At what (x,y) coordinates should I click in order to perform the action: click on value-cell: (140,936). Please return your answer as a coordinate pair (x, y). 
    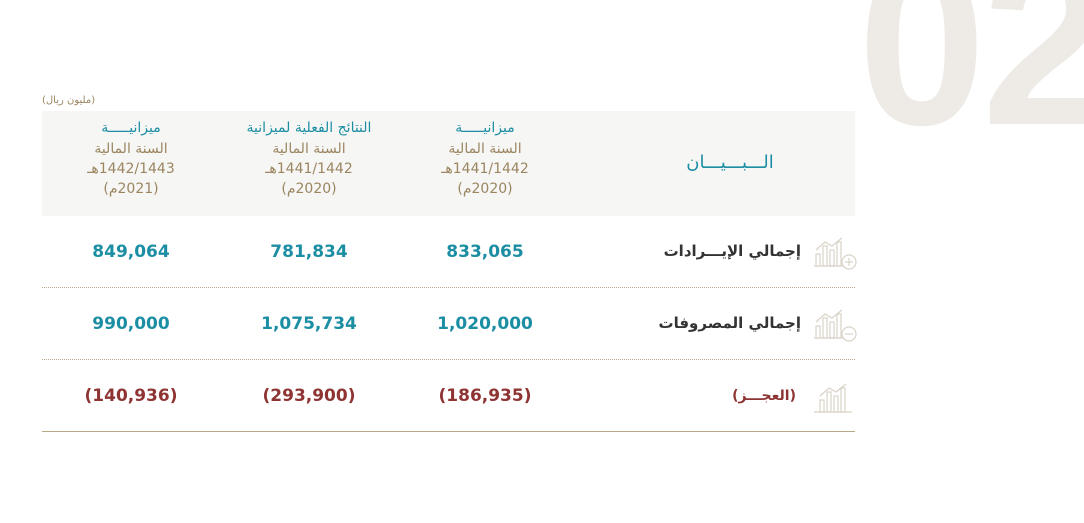
    Looking at the image, I should click on (131, 396).